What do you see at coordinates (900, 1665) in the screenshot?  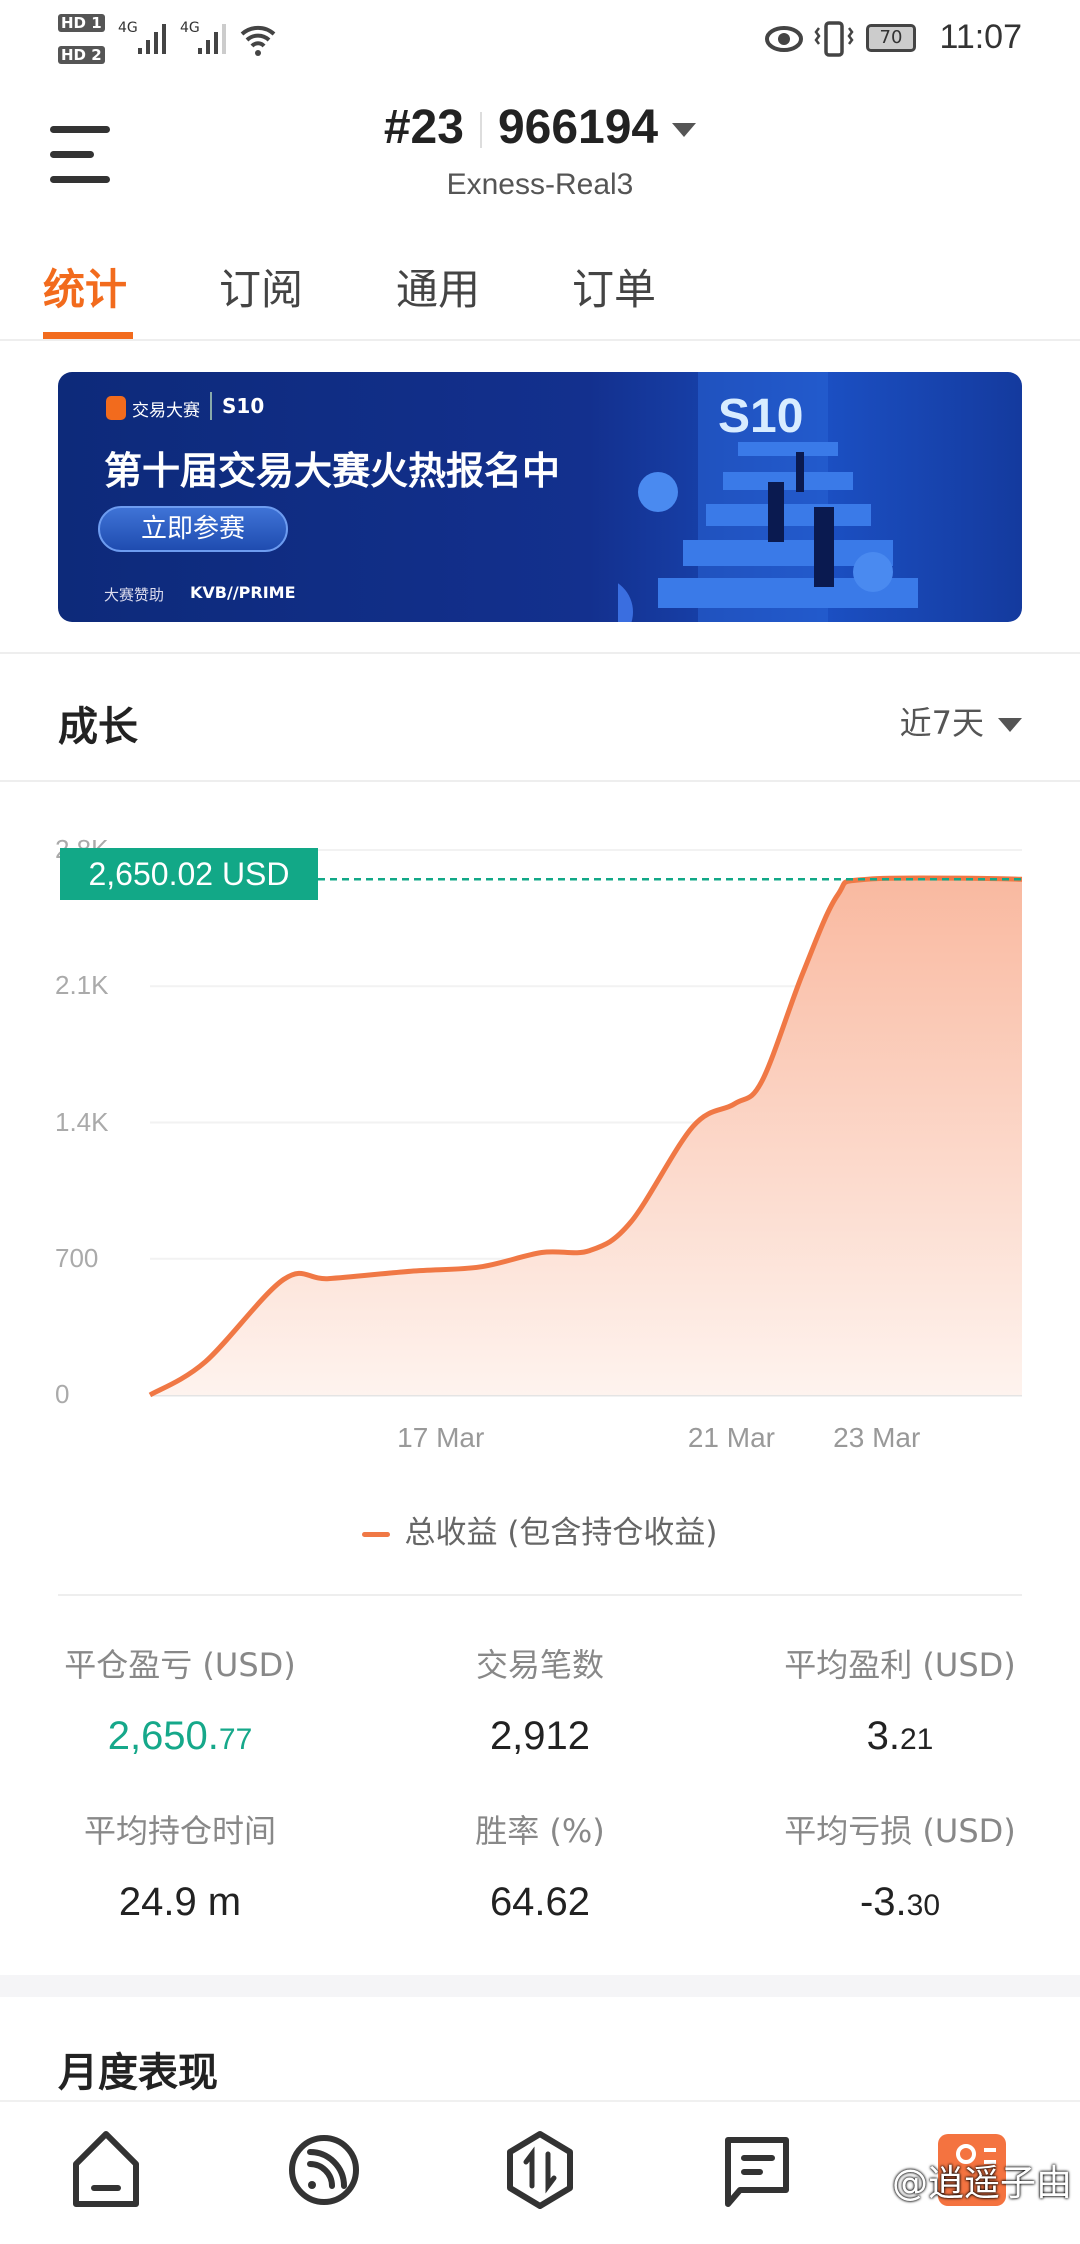 I see `stat-label: 平均盈利 (USD)` at bounding box center [900, 1665].